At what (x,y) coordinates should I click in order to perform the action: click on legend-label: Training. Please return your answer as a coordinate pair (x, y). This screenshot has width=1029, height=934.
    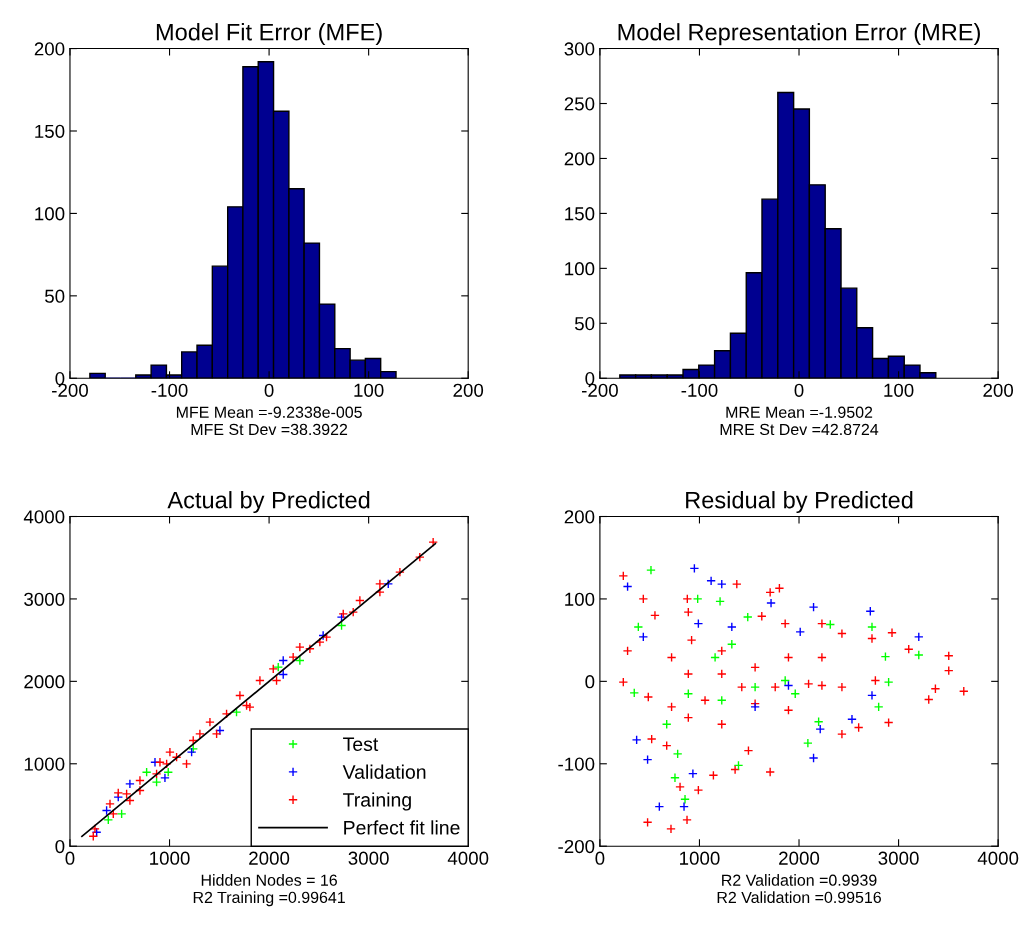
    Looking at the image, I should click on (377, 801).